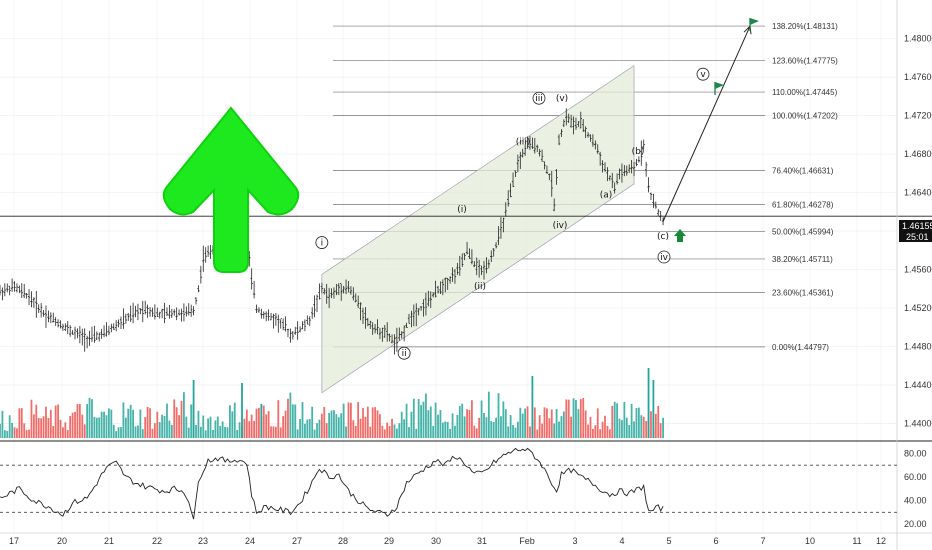  Describe the element at coordinates (915, 453) in the screenshot. I see `rsi-tick-label: 80.00` at that location.